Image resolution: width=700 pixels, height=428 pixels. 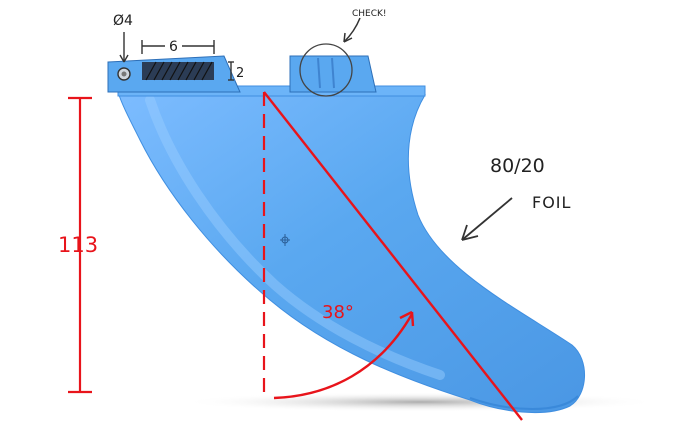 I want to click on foil-word-label: FOIL, so click(x=551, y=202).